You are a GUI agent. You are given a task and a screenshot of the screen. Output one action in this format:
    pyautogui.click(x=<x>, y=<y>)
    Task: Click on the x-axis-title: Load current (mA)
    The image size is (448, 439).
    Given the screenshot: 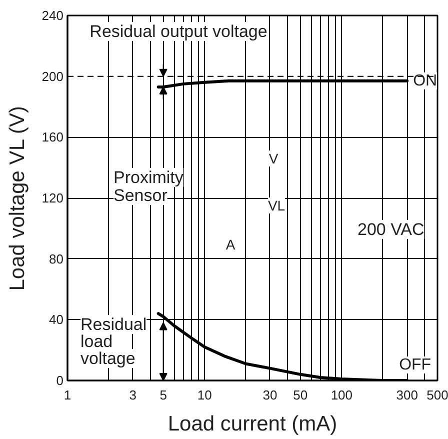 What is the action you would take?
    pyautogui.click(x=253, y=424)
    